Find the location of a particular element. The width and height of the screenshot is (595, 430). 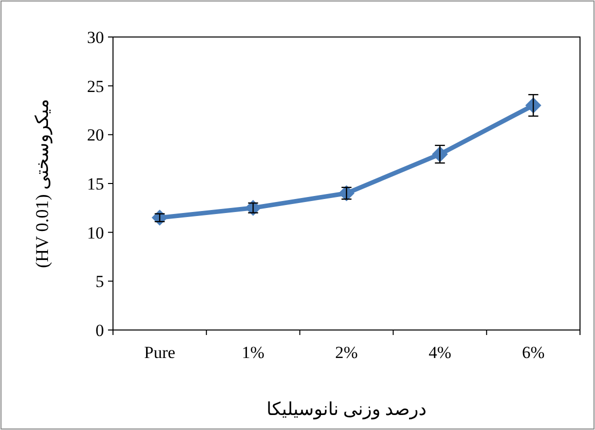

x-tick-label: 1% is located at coordinates (253, 352).